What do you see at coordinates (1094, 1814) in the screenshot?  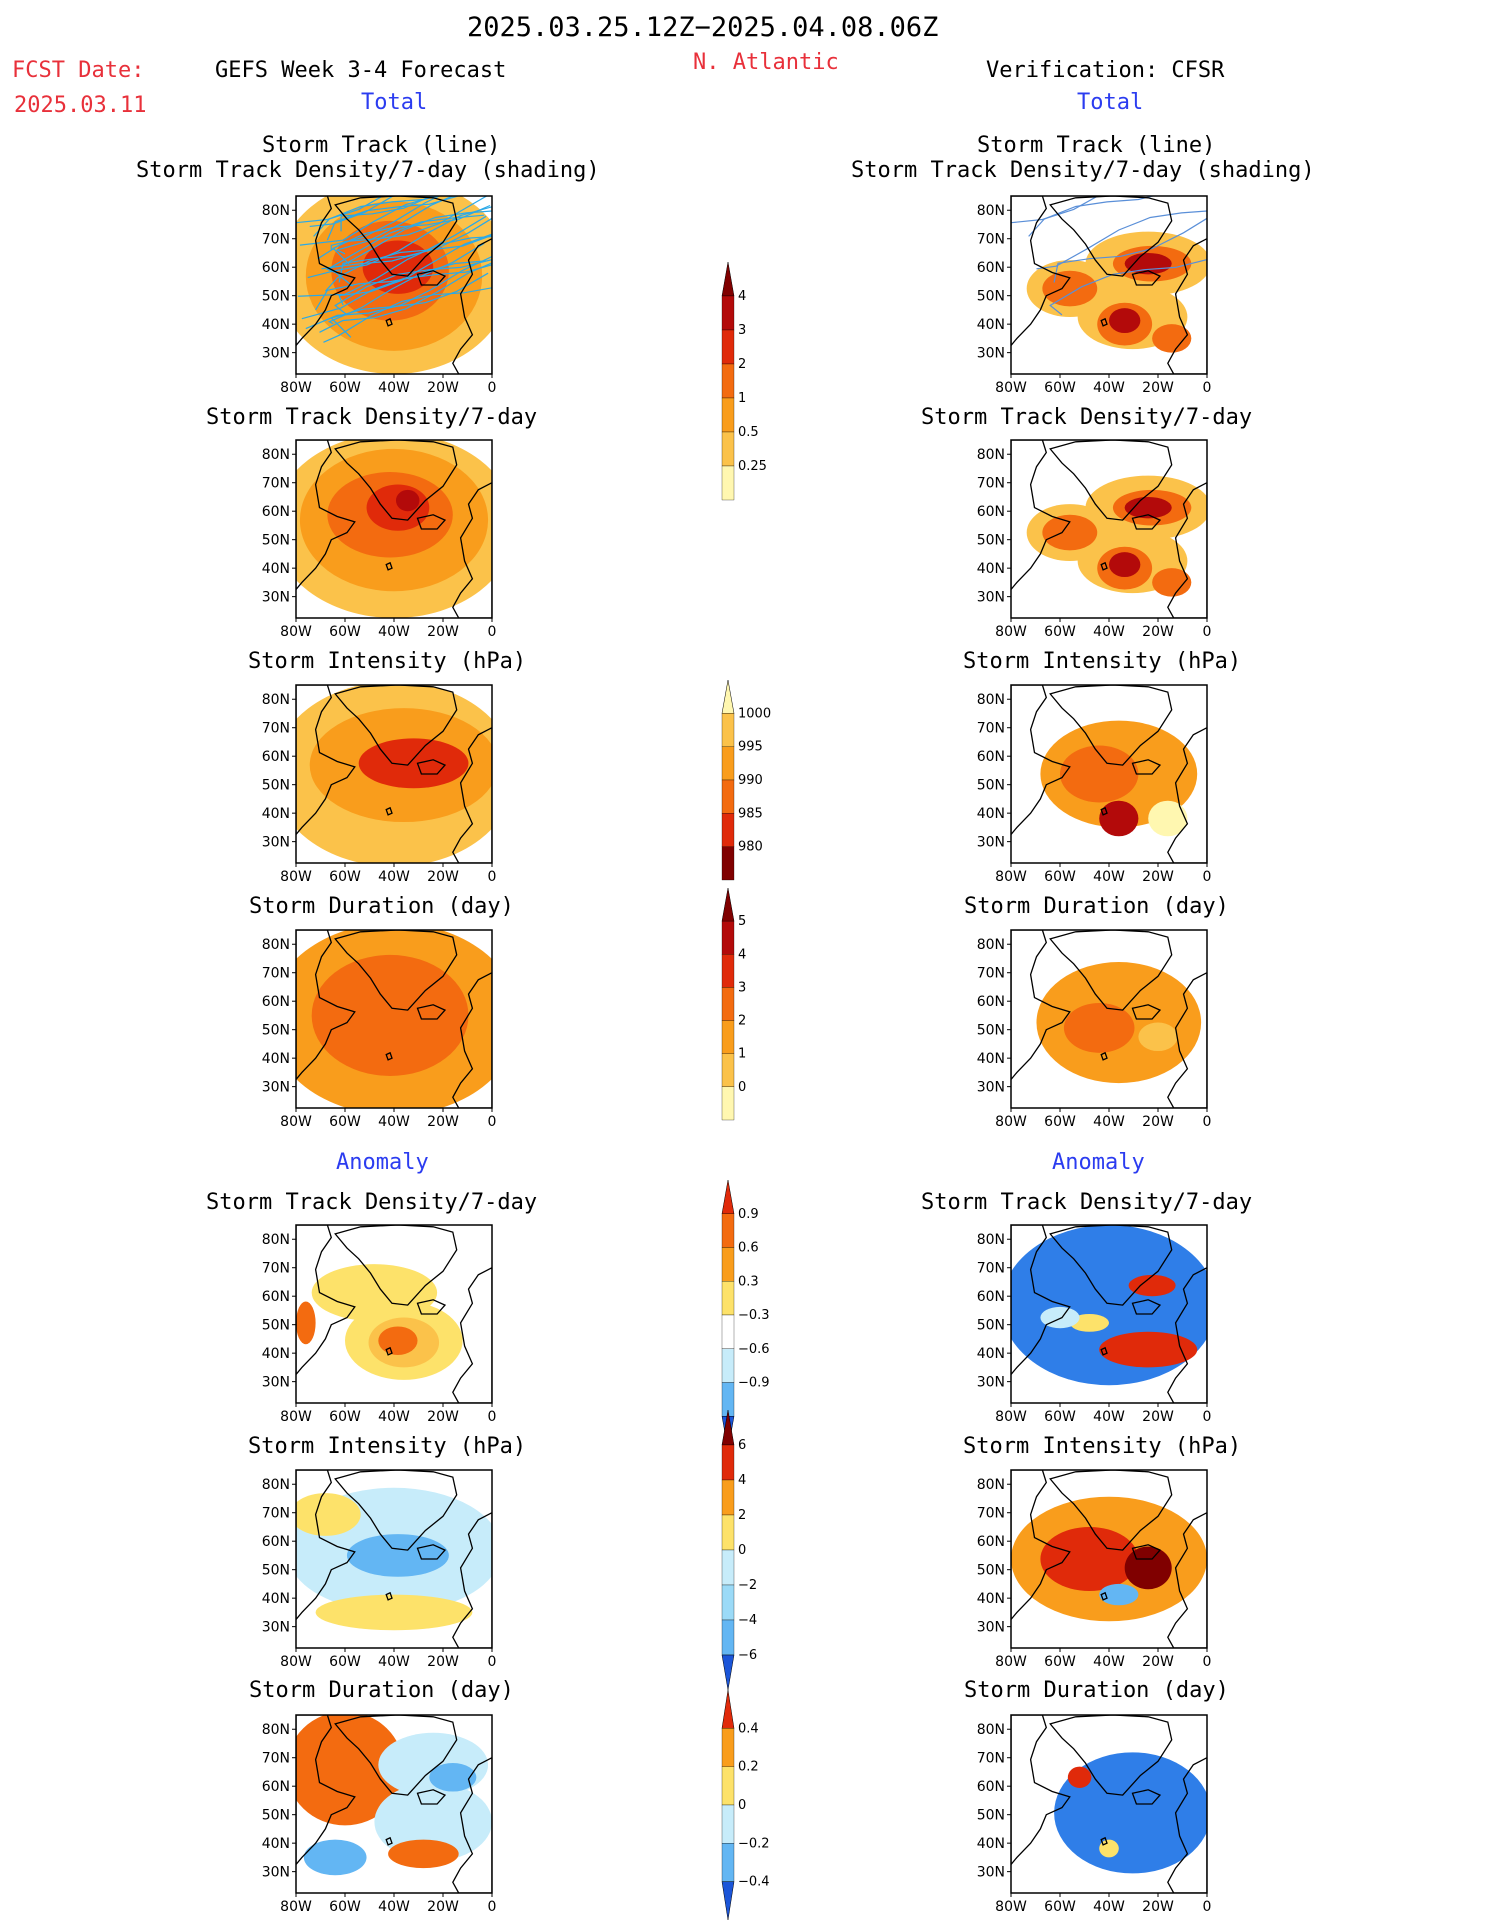 I see `map-panel-14: 80N 70N 60N 50N 40N 30N 80W 60W 40W 20W 0` at bounding box center [1094, 1814].